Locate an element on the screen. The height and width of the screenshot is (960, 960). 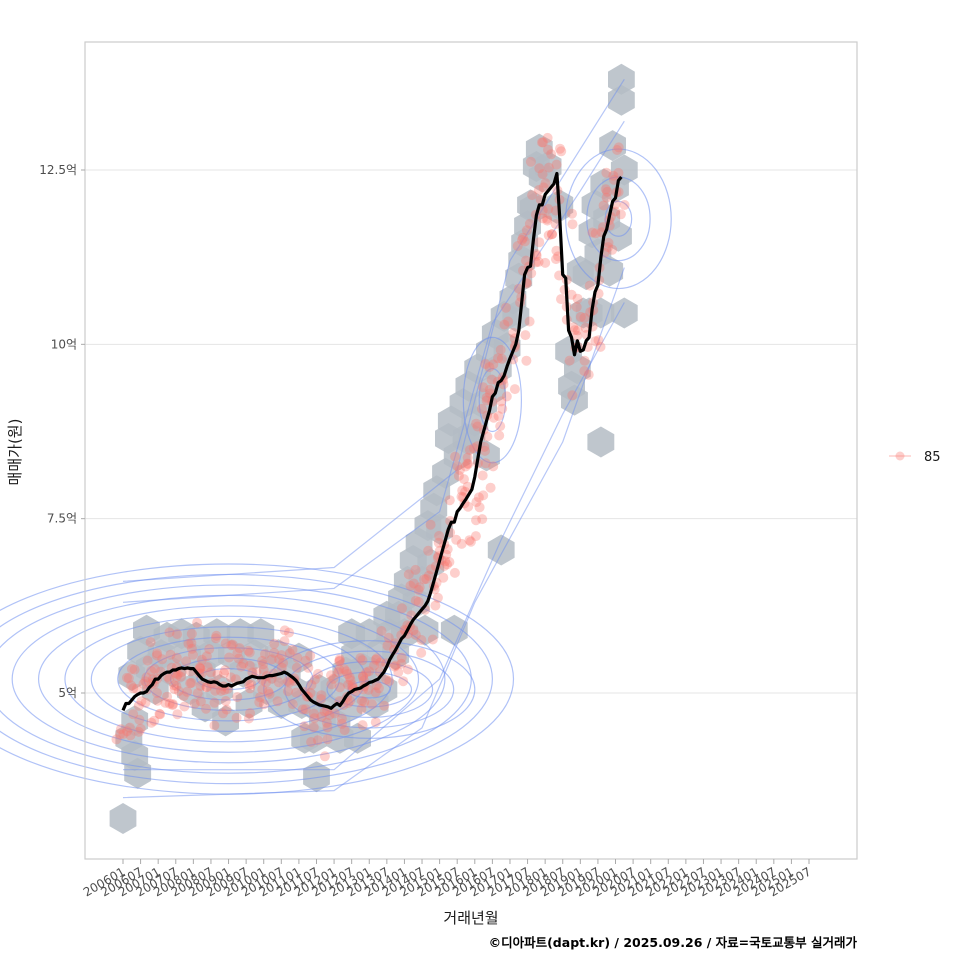
y-tick-label: 12.5억 is located at coordinates (58, 170).